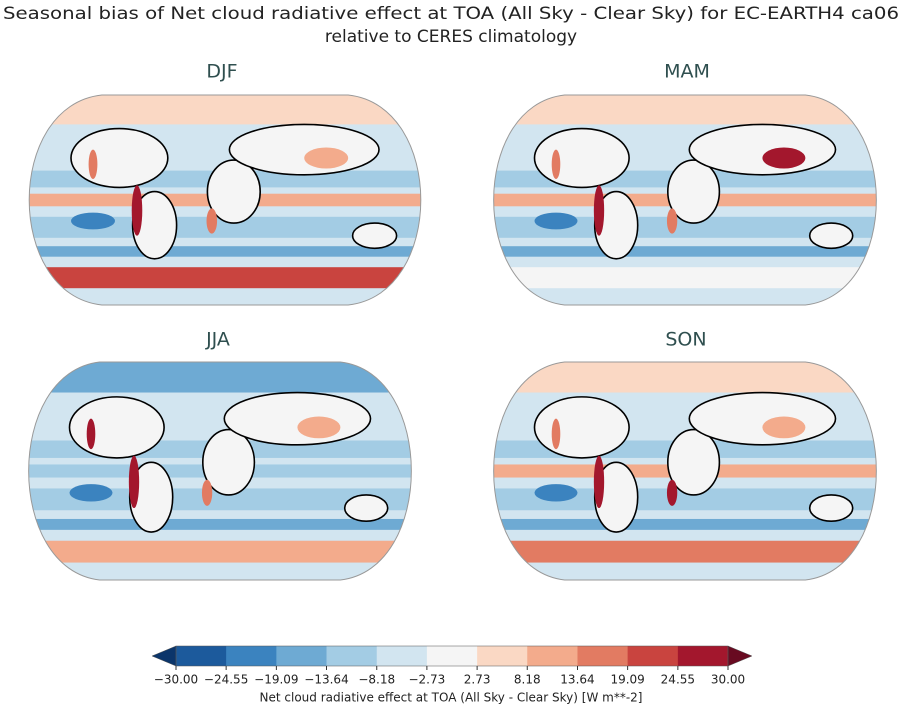 Image resolution: width=902 pixels, height=707 pixels. What do you see at coordinates (740, 656) in the screenshot?
I see `colorbar-extend-high` at bounding box center [740, 656].